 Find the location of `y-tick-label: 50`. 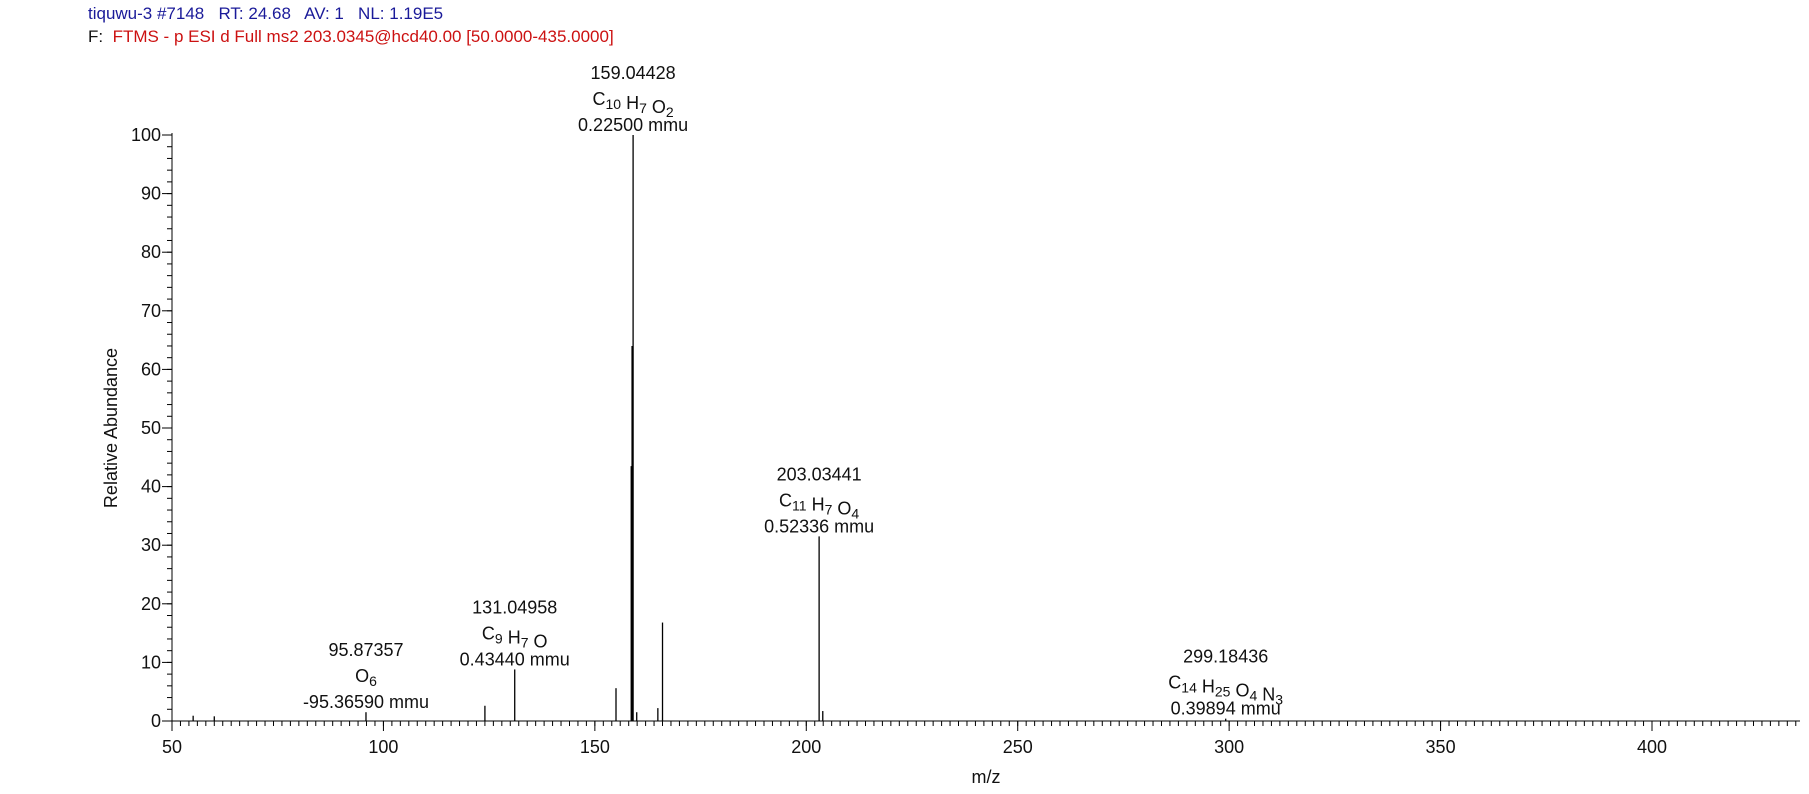

y-tick-label: 50 is located at coordinates (151, 428).